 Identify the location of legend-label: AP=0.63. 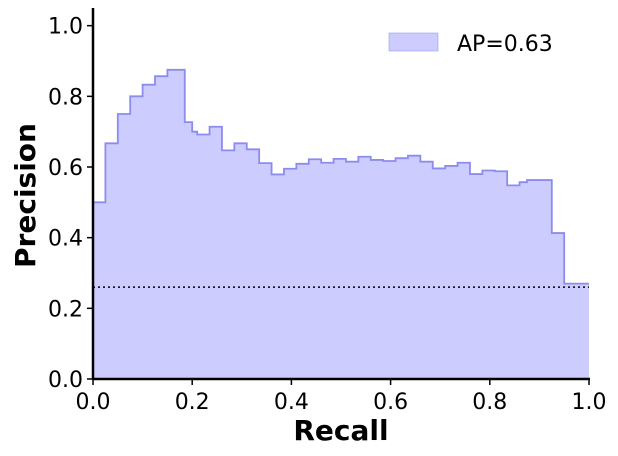
(505, 44).